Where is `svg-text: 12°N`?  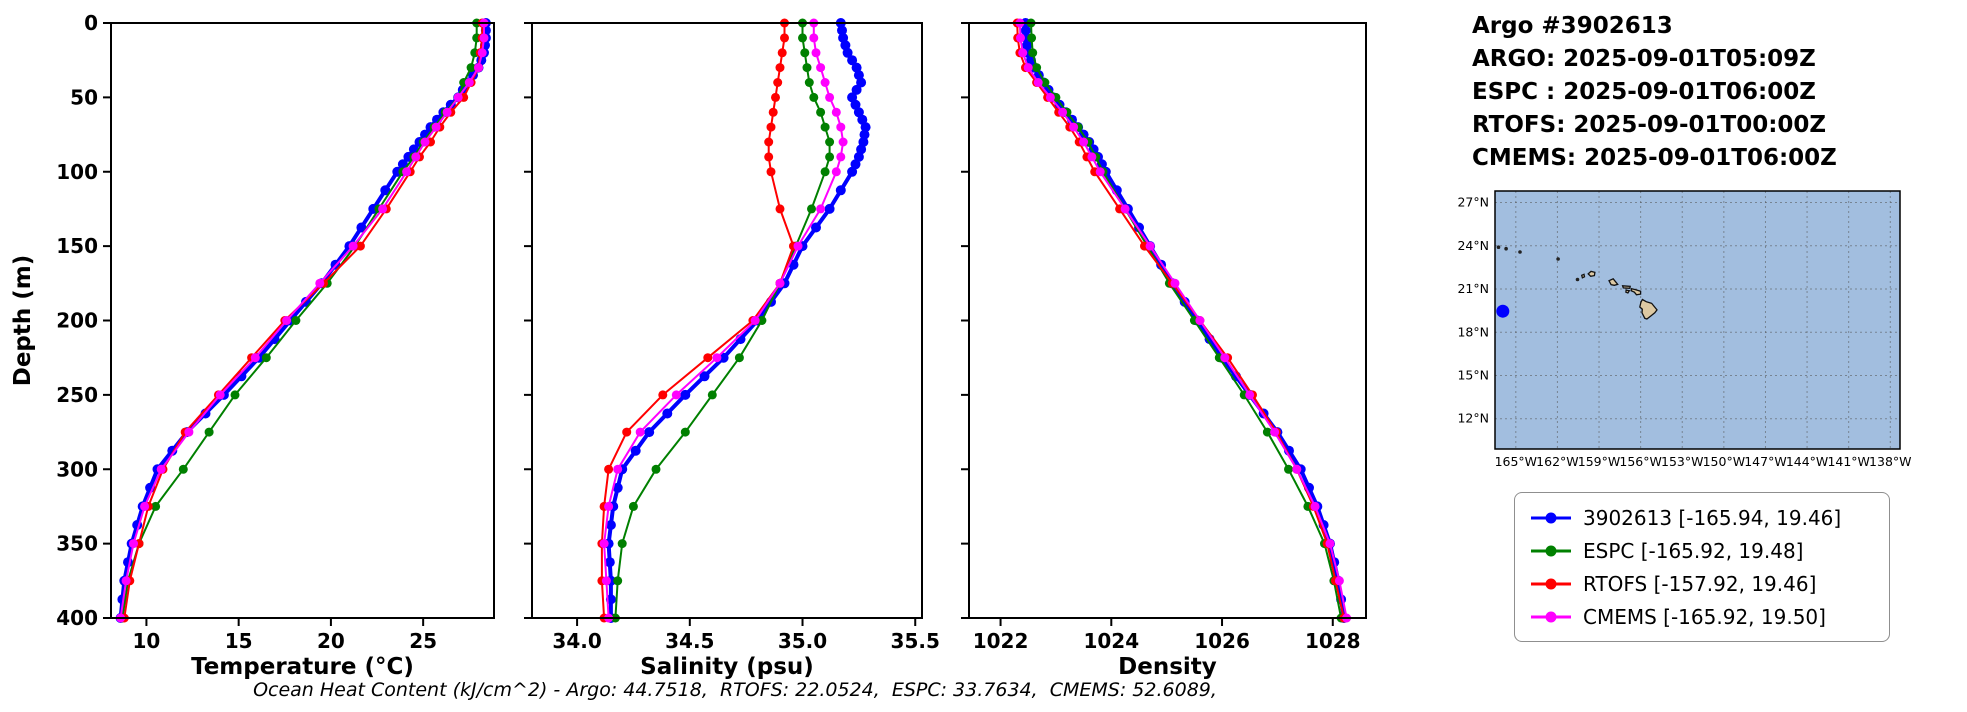 svg-text: 12°N is located at coordinates (1473, 418).